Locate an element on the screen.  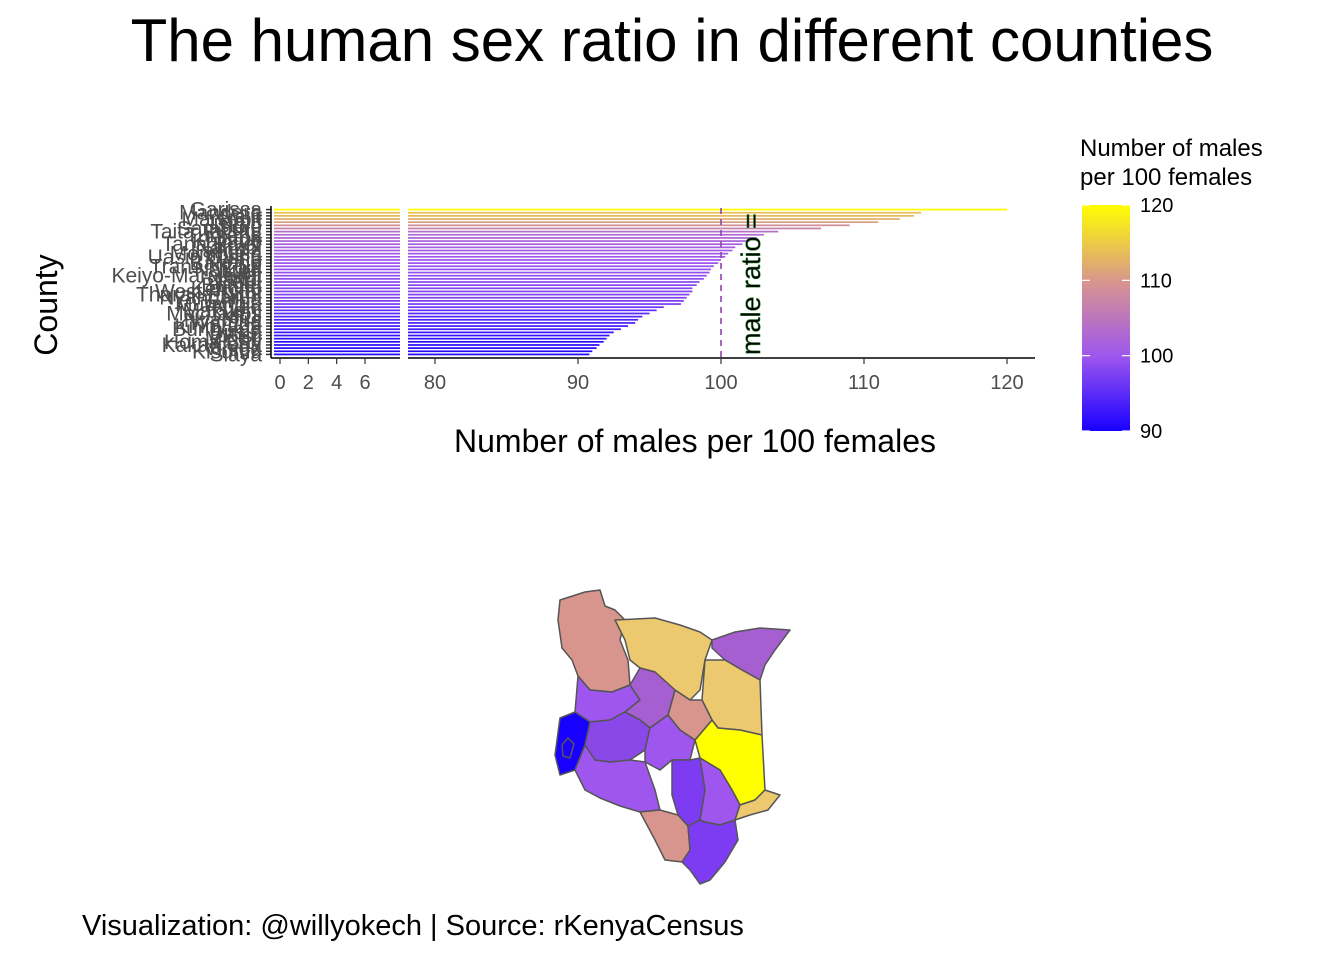
county-label-16: Kwale is located at coordinates (233, 260).